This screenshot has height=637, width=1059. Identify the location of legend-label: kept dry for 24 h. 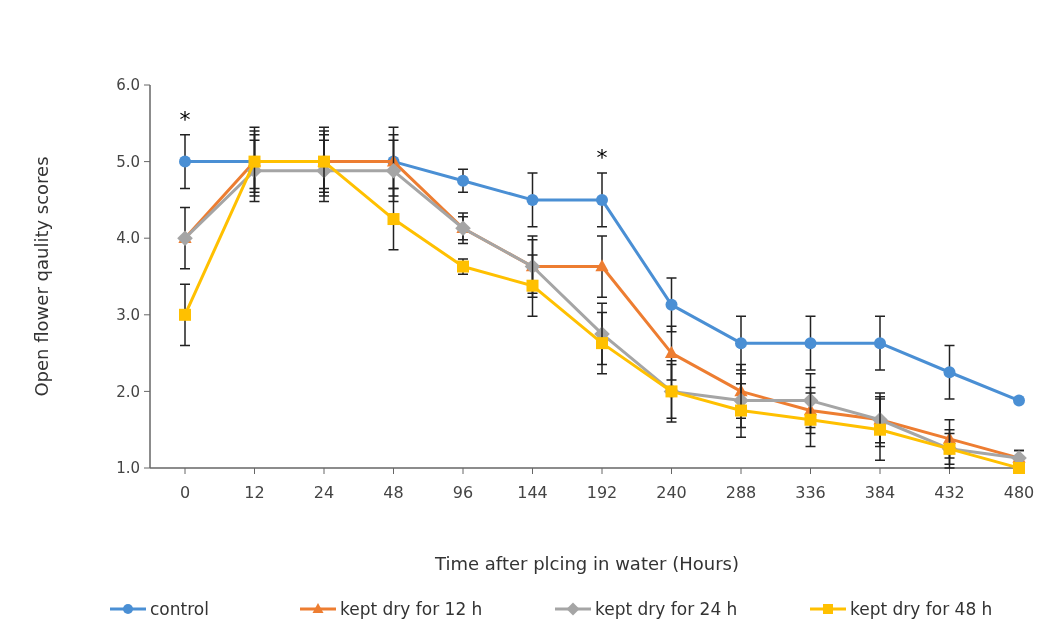
(666, 608).